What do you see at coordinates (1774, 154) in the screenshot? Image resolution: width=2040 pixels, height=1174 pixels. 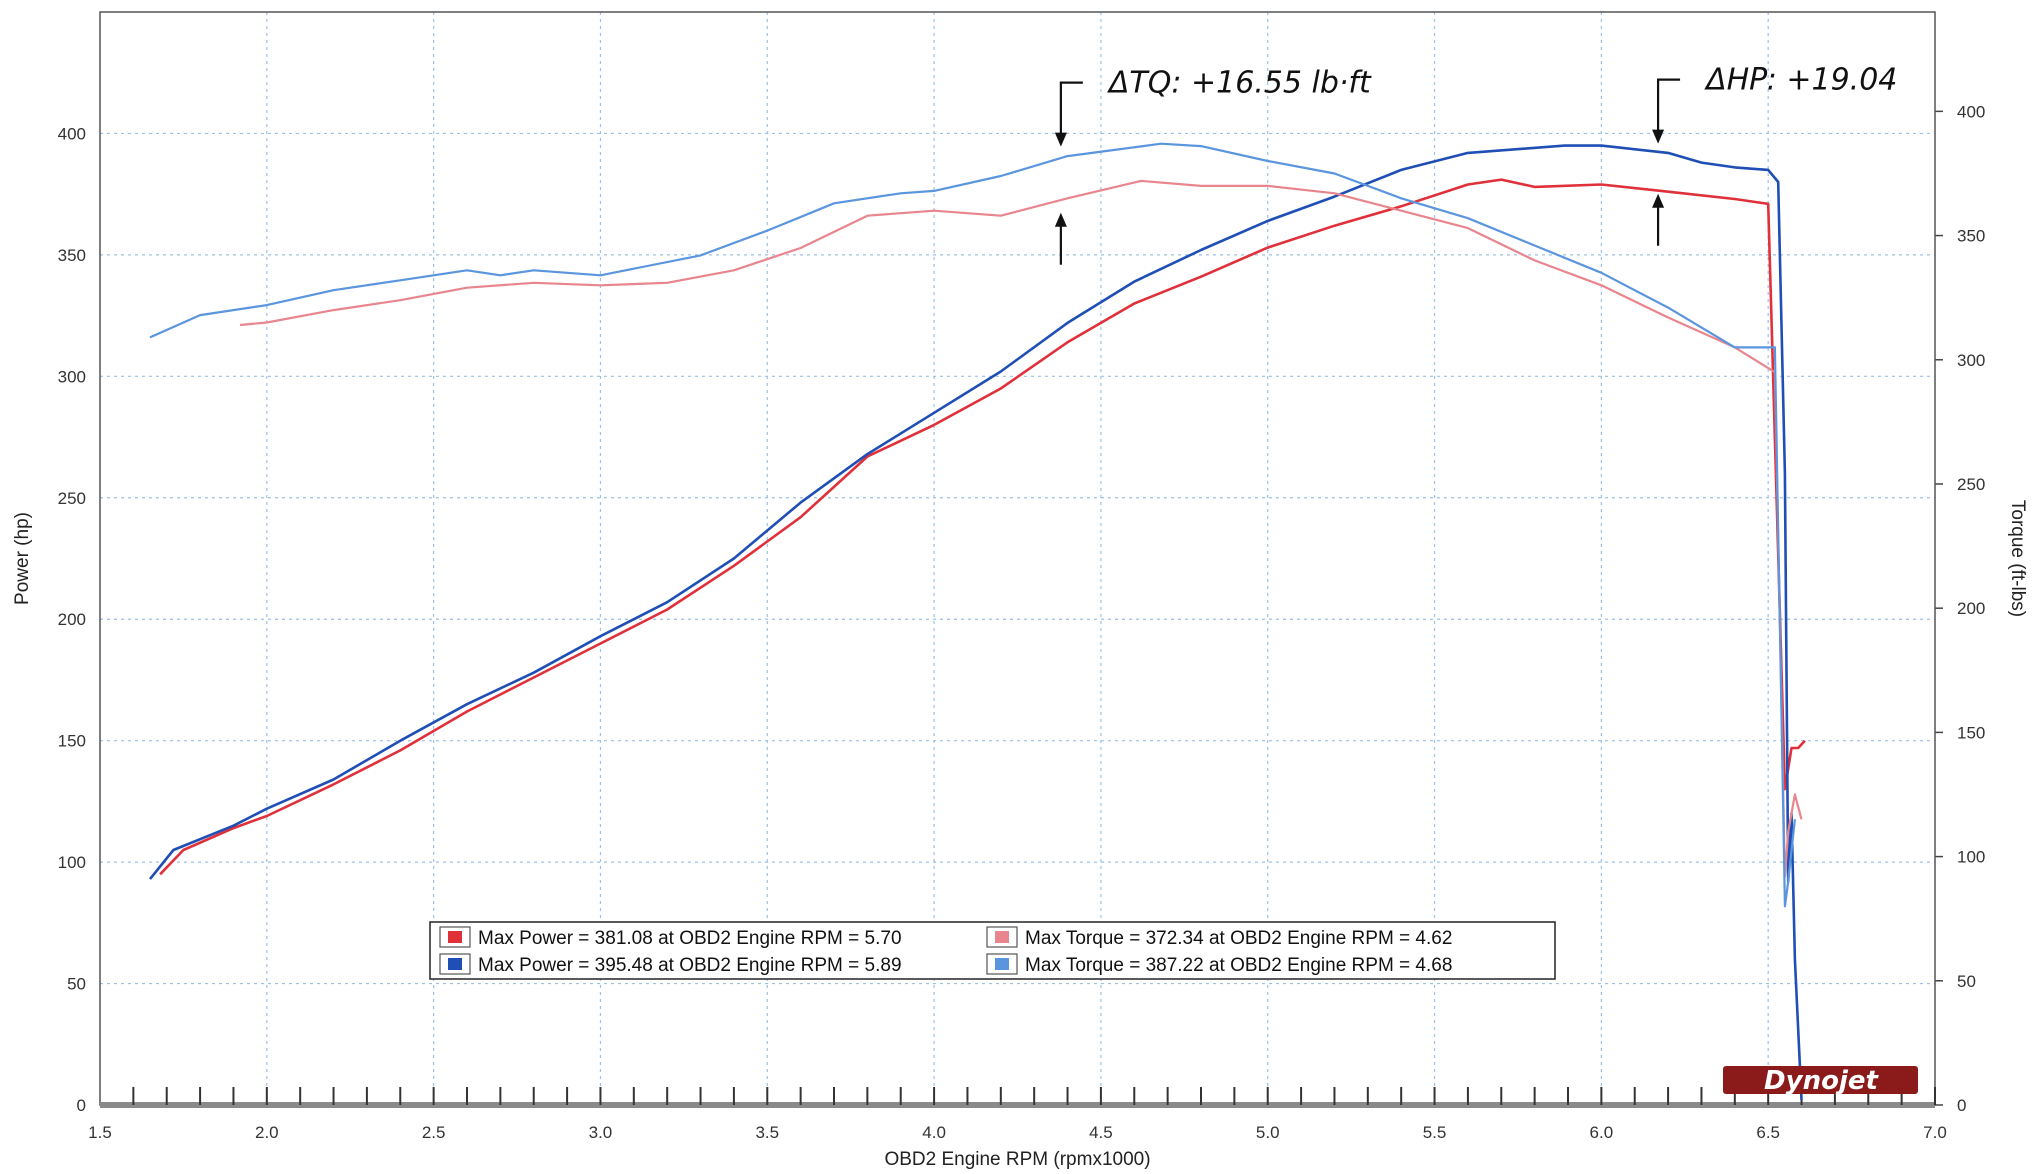 I see `annotation-1: ΔHP: +19.04` at bounding box center [1774, 154].